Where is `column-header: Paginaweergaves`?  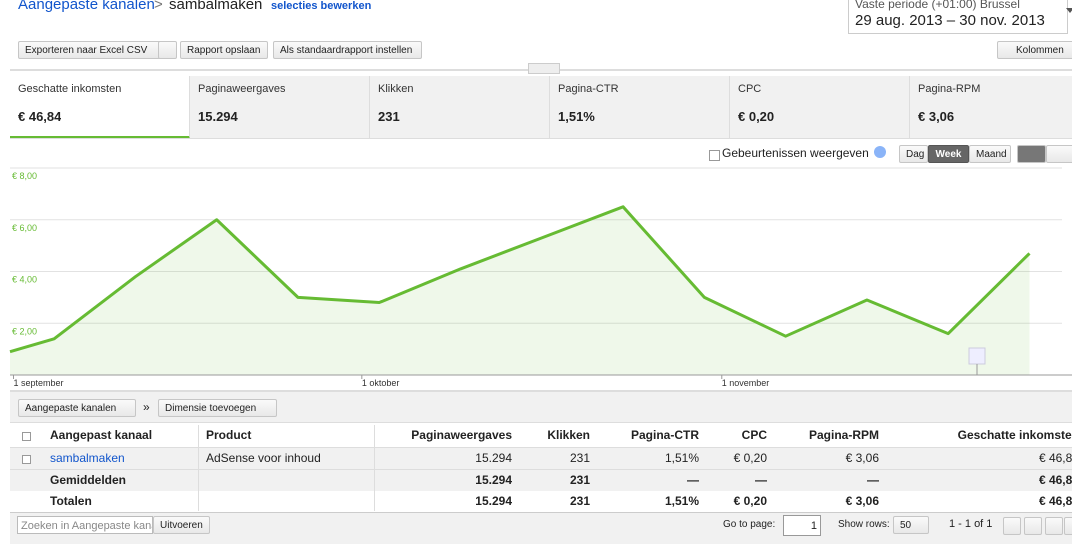 column-header: Paginaweergaves is located at coordinates (461, 435).